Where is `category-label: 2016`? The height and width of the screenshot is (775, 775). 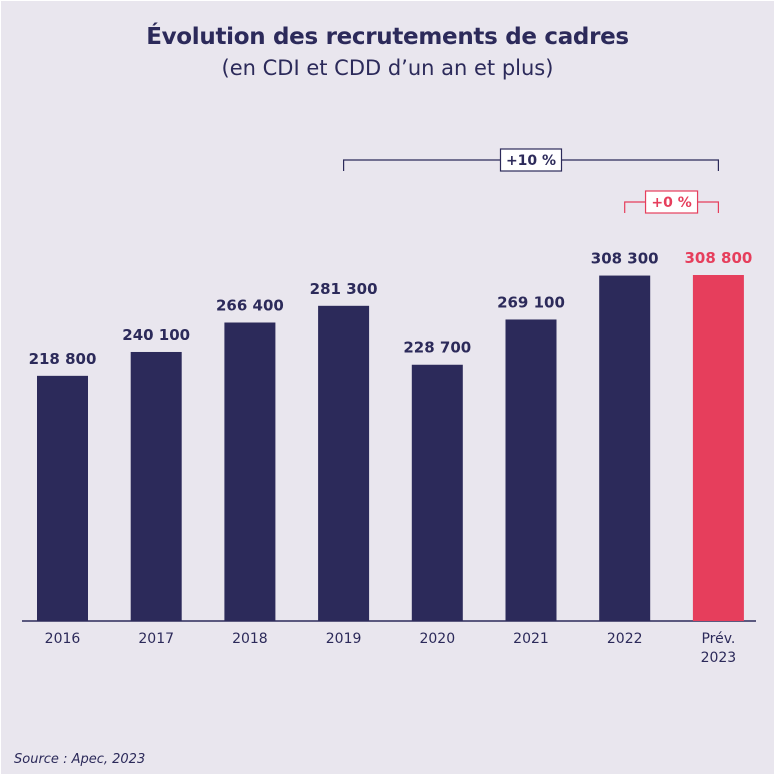
category-label: 2016 is located at coordinates (63, 639).